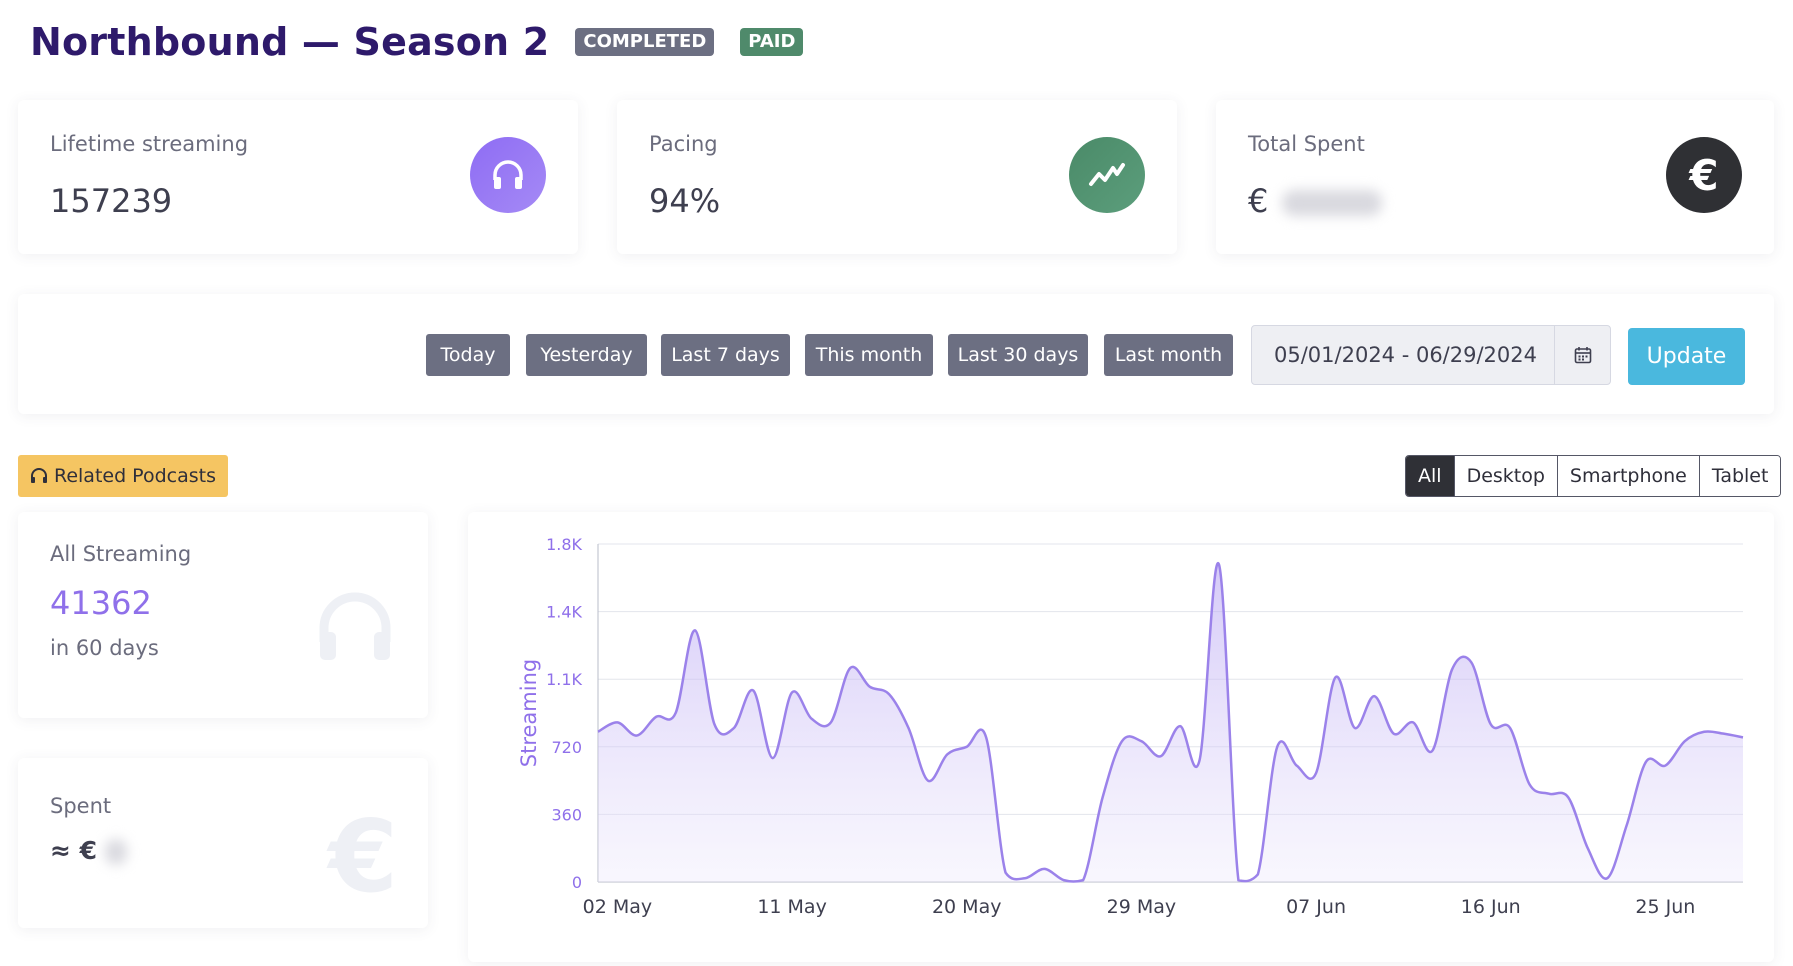 The image size is (1793, 966). What do you see at coordinates (577, 882) in the screenshot?
I see `y-tick-label: 0` at bounding box center [577, 882].